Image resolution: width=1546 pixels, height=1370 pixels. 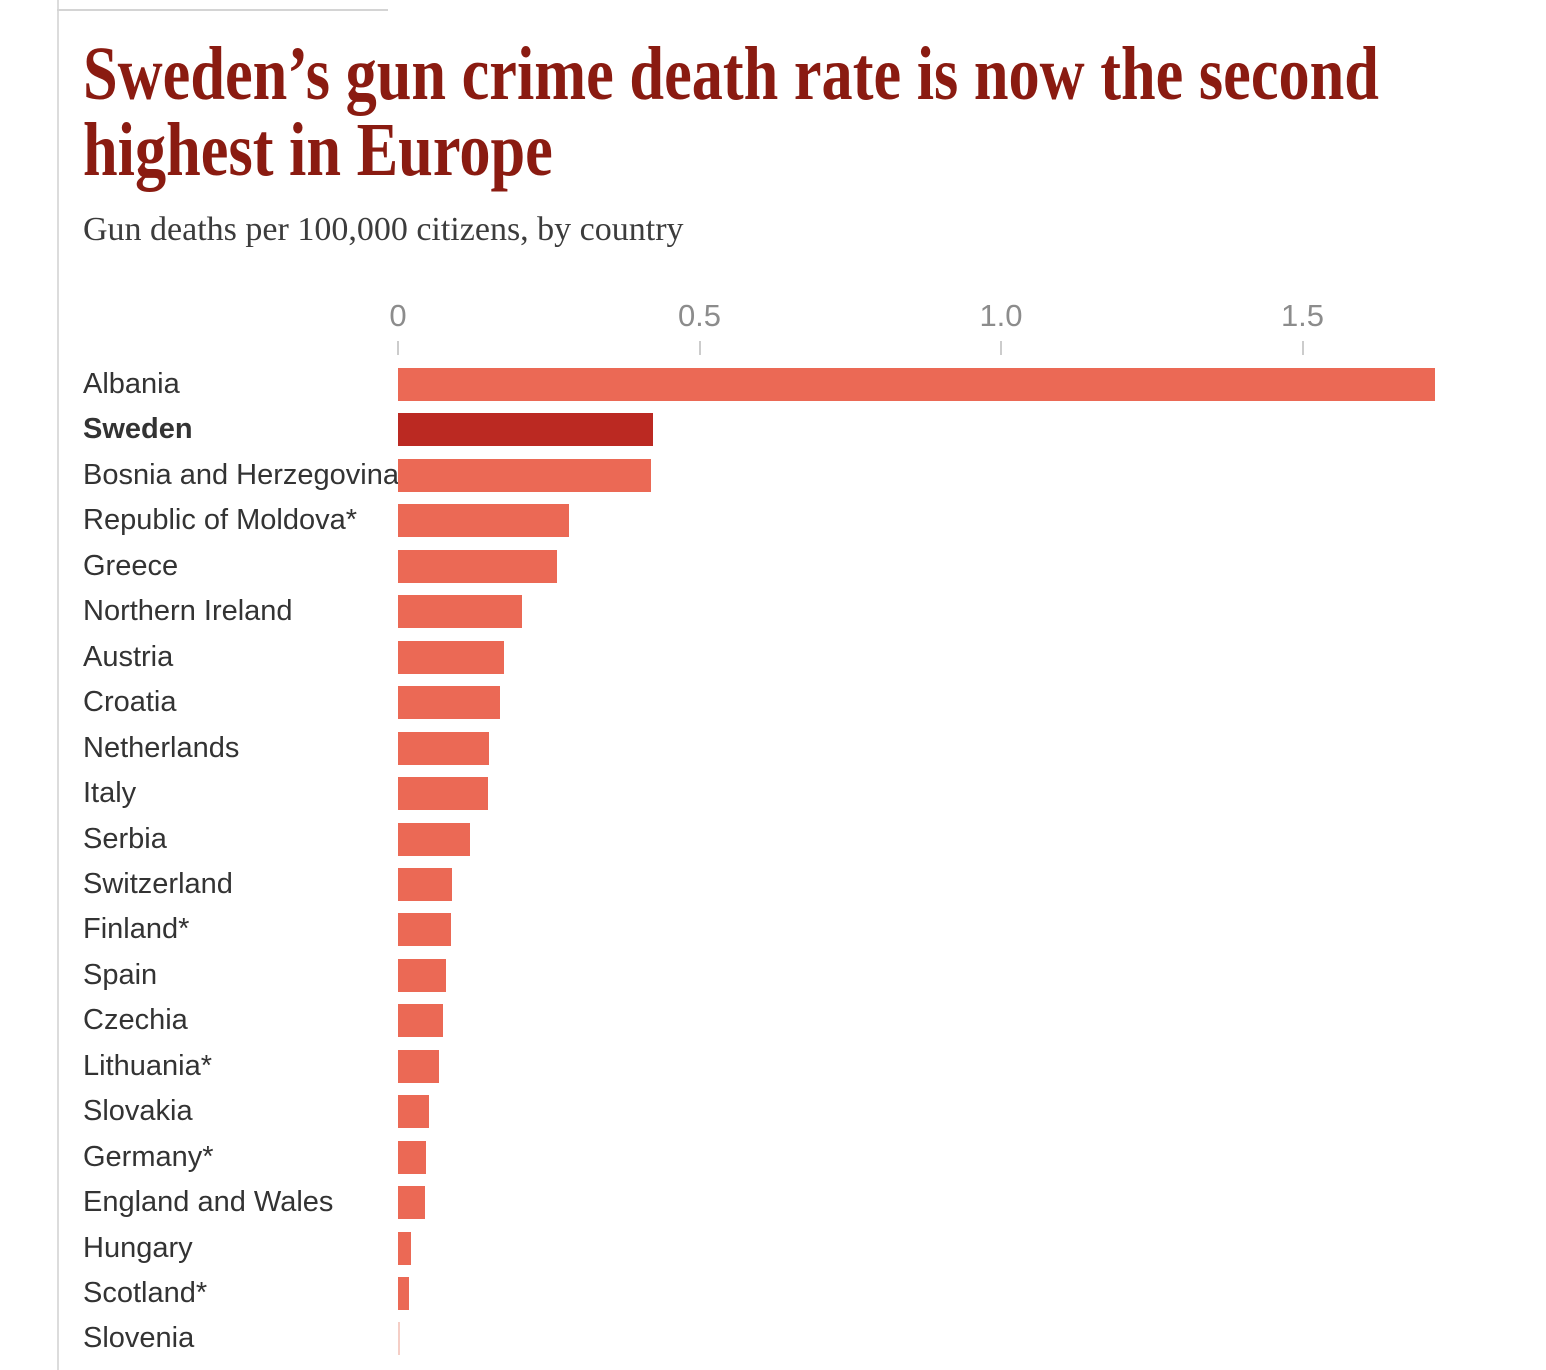 I want to click on bar-serbia, so click(x=434, y=839).